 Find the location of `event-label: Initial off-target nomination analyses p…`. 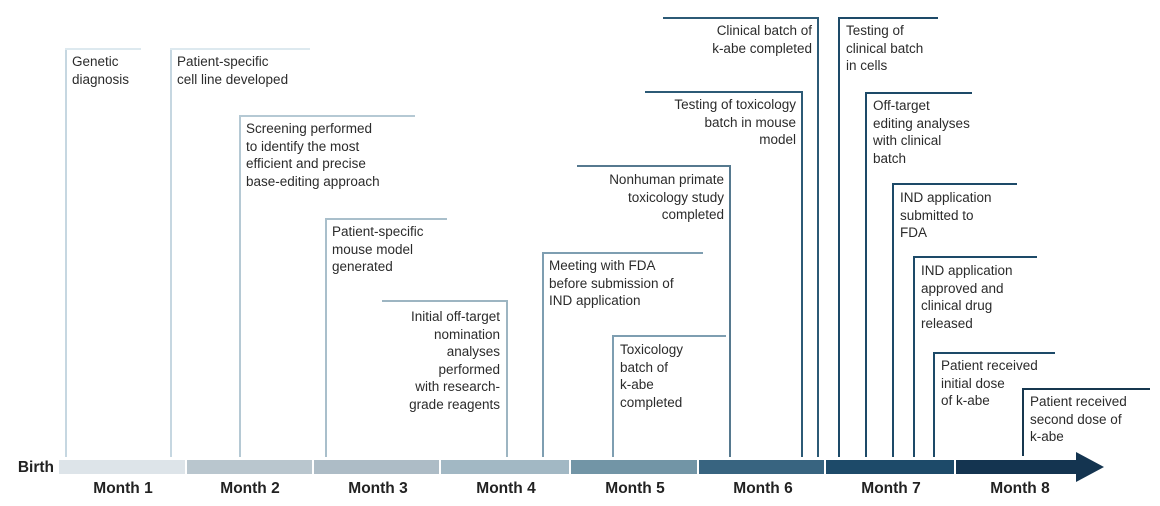

event-label: Initial off-target nomination analyses p… is located at coordinates (454, 360).